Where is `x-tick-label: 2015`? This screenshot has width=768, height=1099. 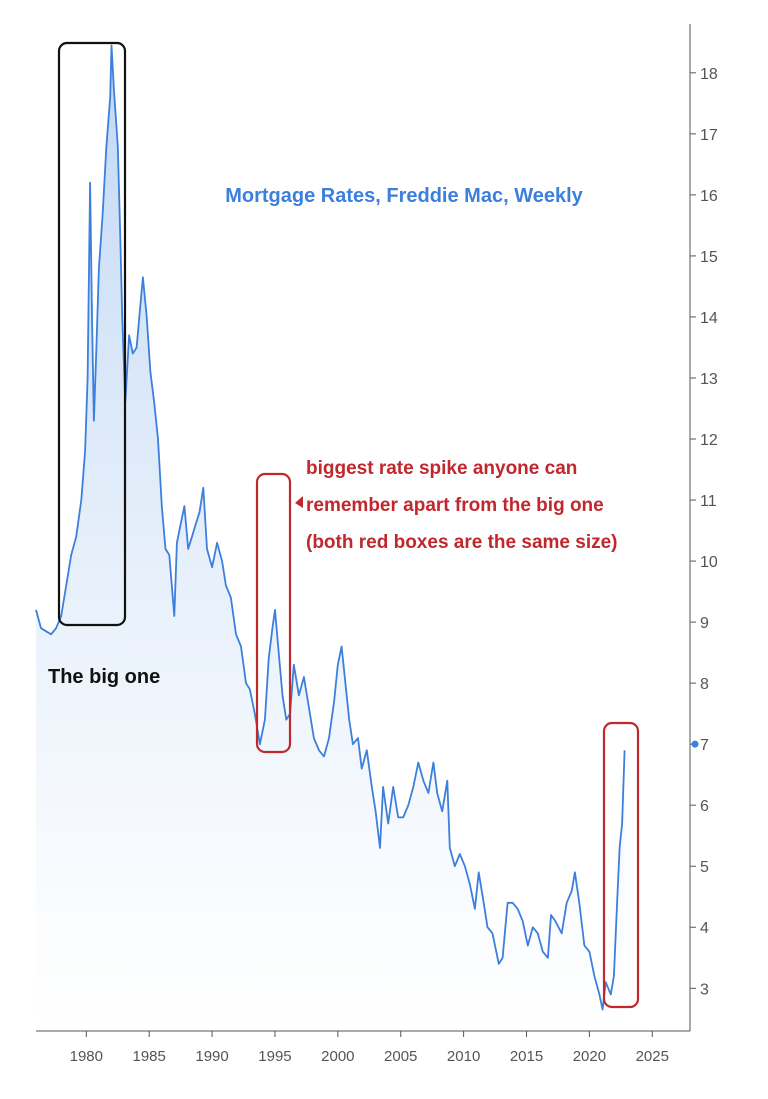
x-tick-label: 2015 is located at coordinates (526, 1056).